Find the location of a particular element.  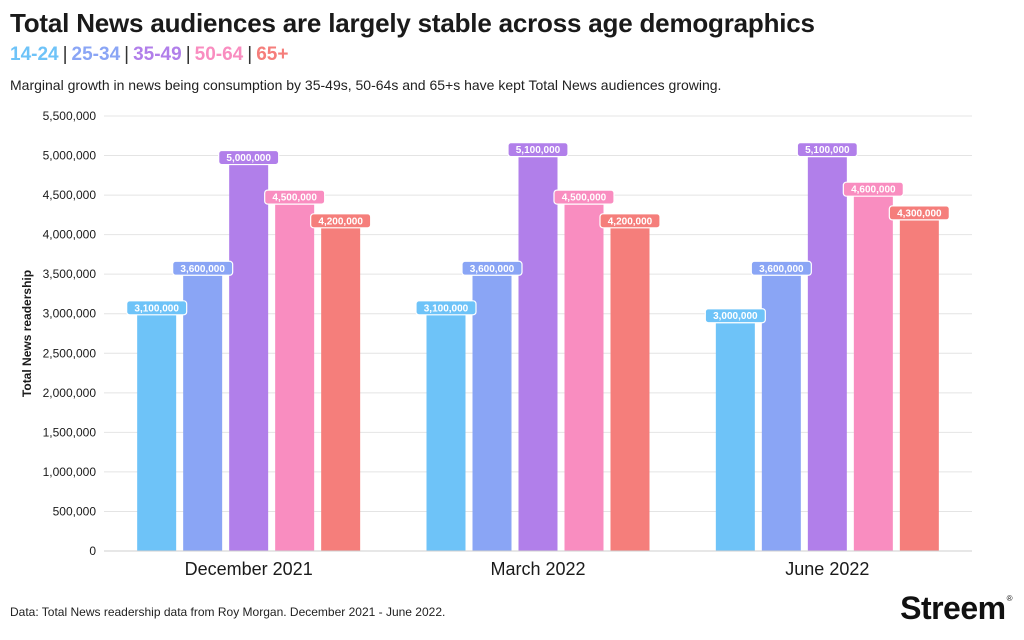

brand-name: Streem is located at coordinates (953, 608).